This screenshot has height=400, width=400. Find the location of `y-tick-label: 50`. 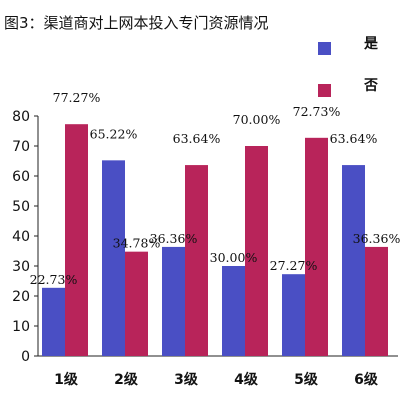

y-tick-label: 50 is located at coordinates (21, 207).